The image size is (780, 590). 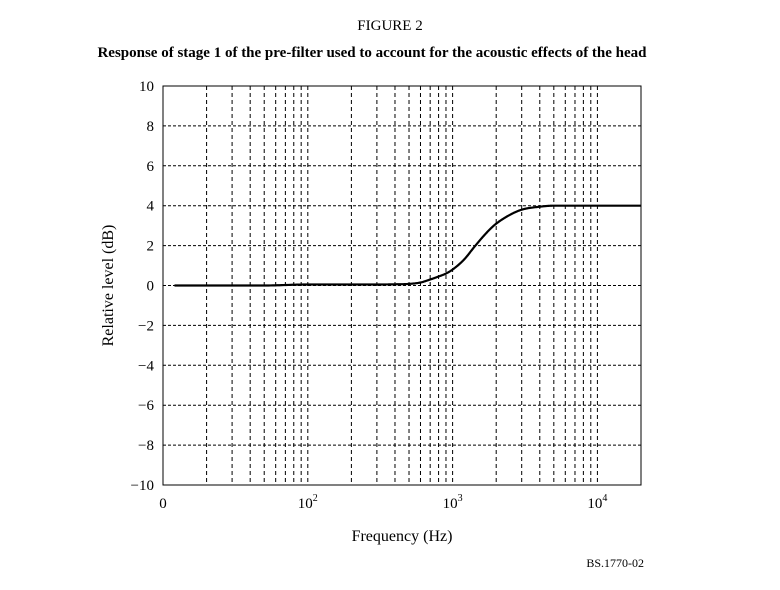 What do you see at coordinates (151, 167) in the screenshot?
I see `y-tick-label: 6` at bounding box center [151, 167].